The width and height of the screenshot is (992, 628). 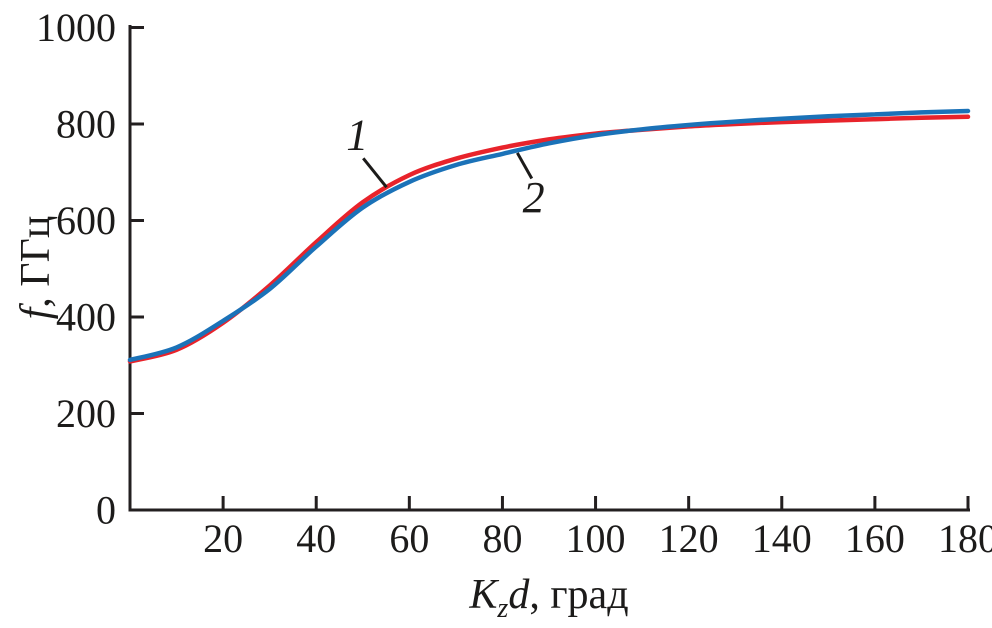 What do you see at coordinates (596, 538) in the screenshot?
I see `x-tick-label: 100` at bounding box center [596, 538].